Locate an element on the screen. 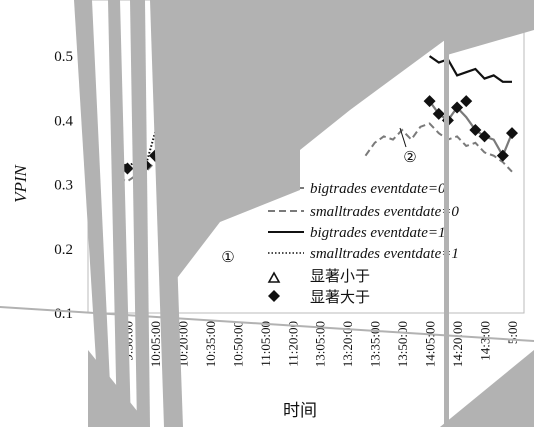 This screenshot has height=427, width=534. legend-label-smalltrades-1: smalltrades eventdate=1 is located at coordinates (384, 254).